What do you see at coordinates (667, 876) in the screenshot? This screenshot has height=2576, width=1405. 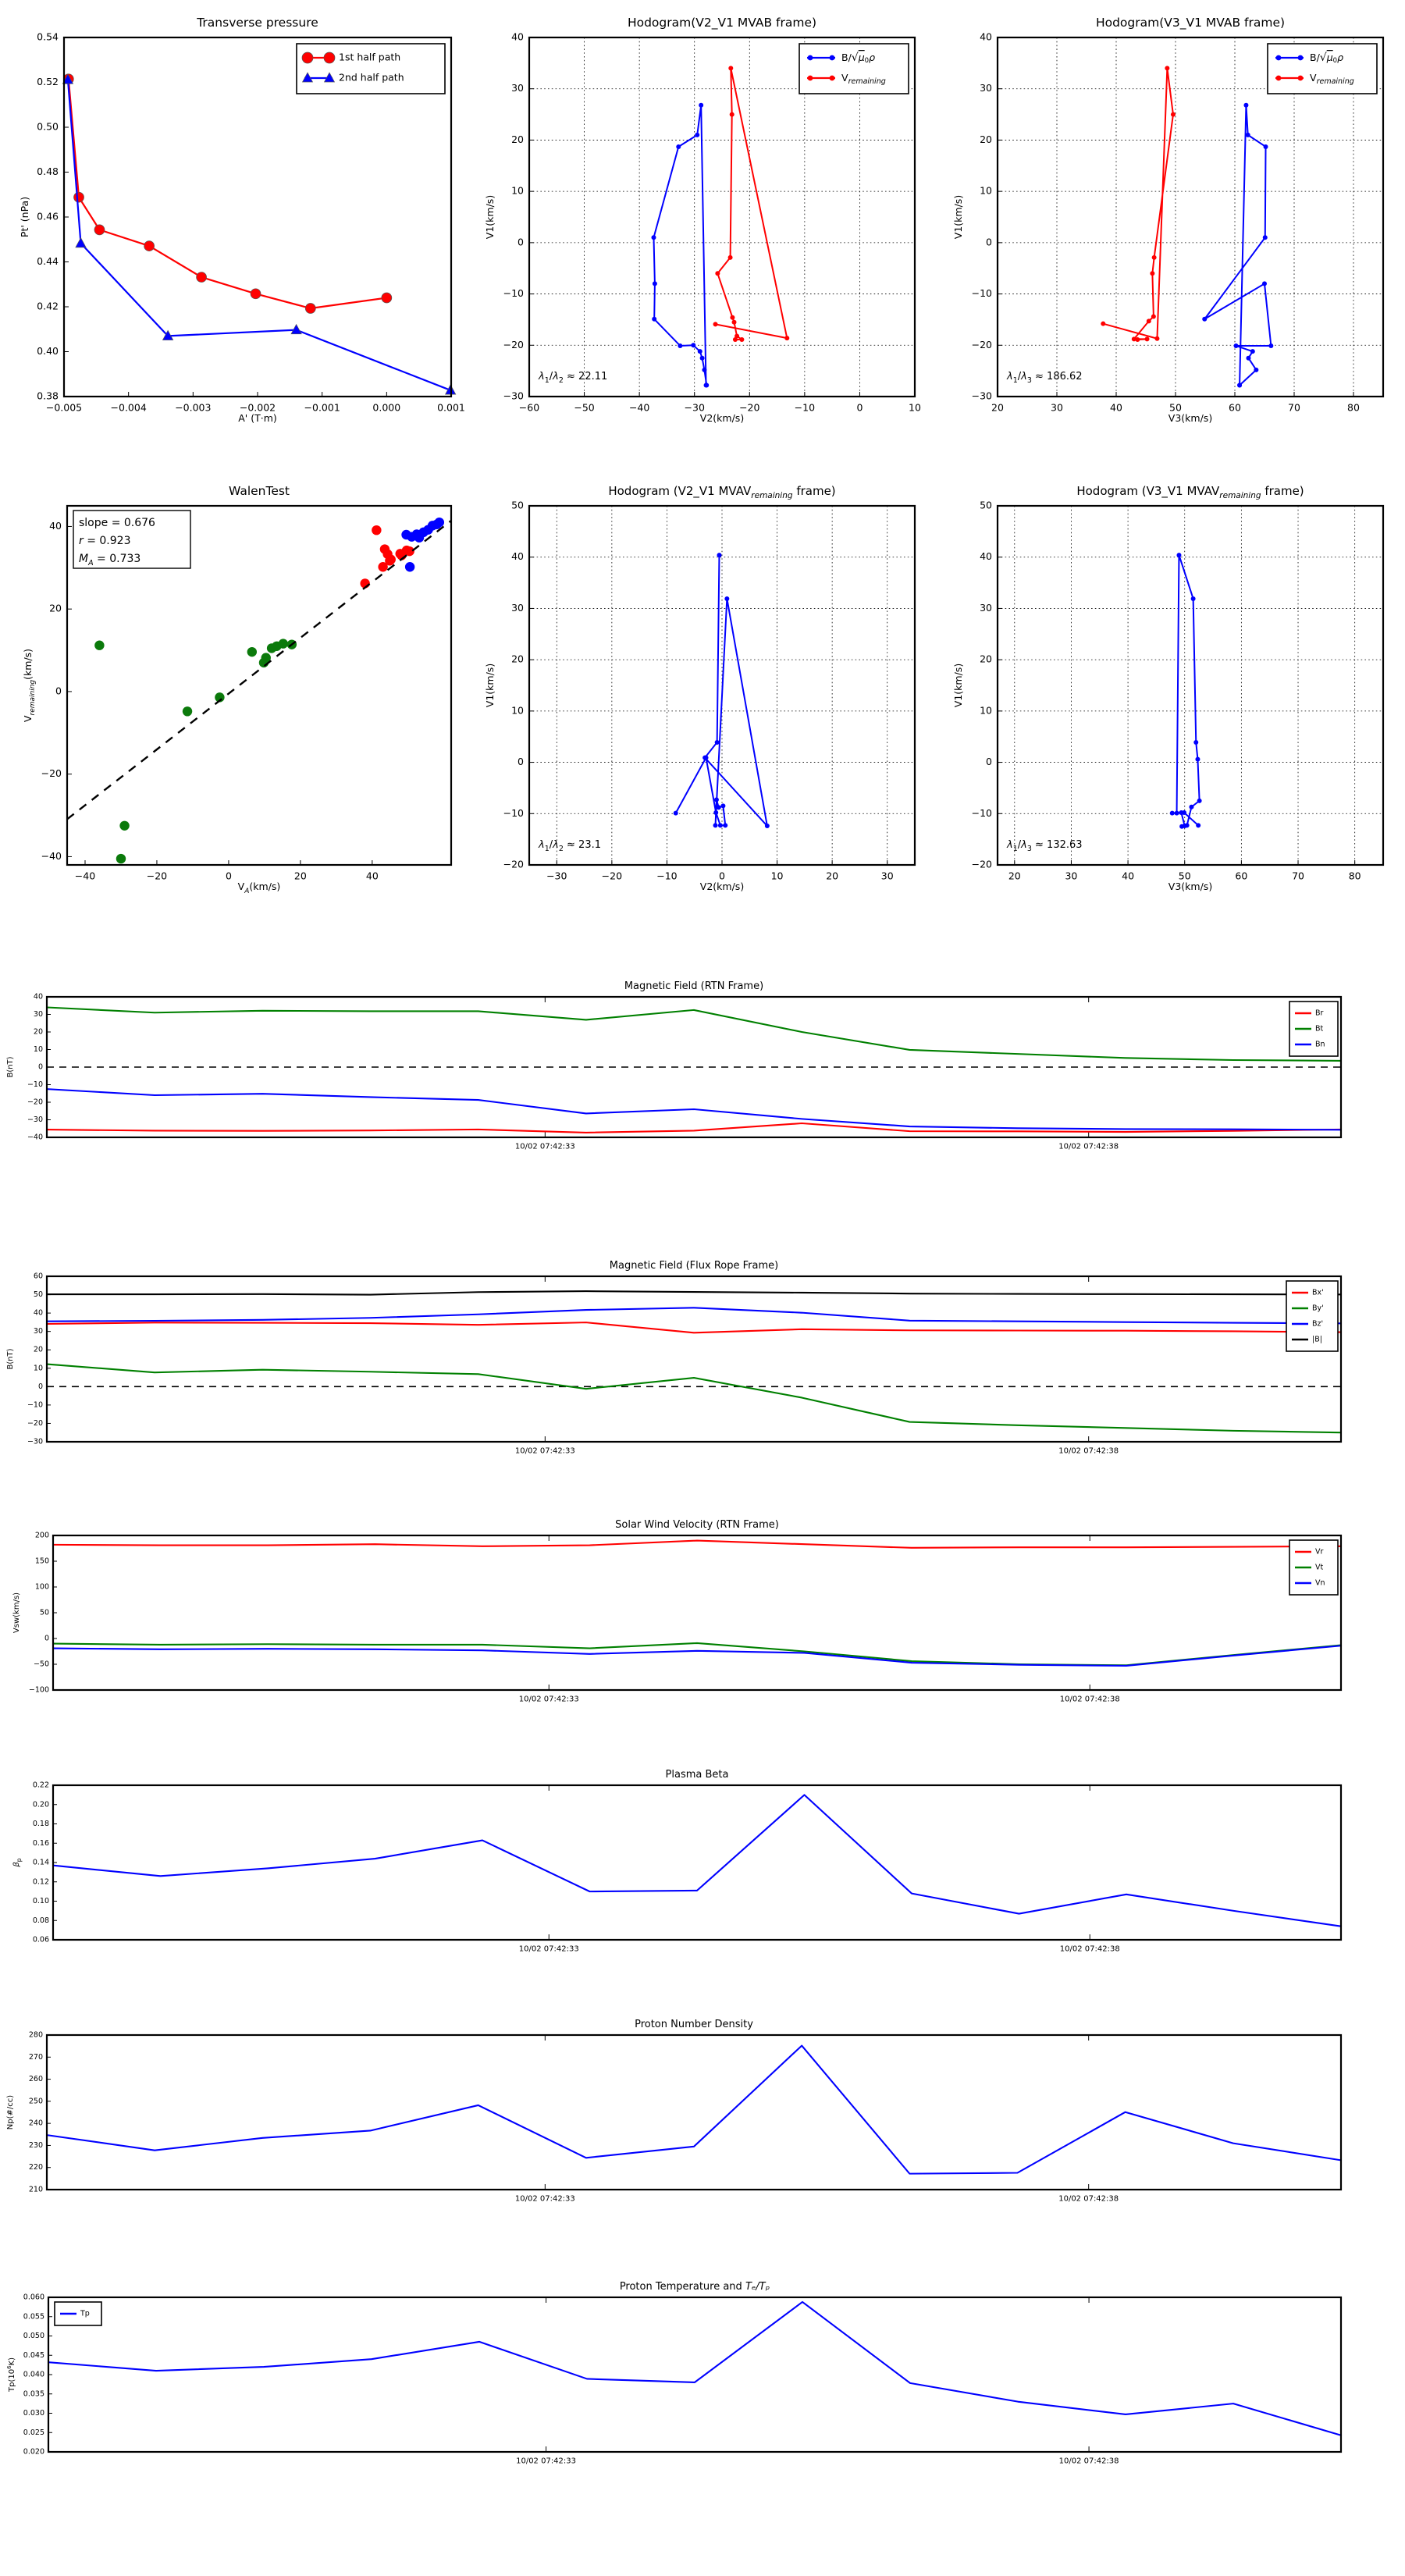 I see `x-tick-label: −10` at bounding box center [667, 876].